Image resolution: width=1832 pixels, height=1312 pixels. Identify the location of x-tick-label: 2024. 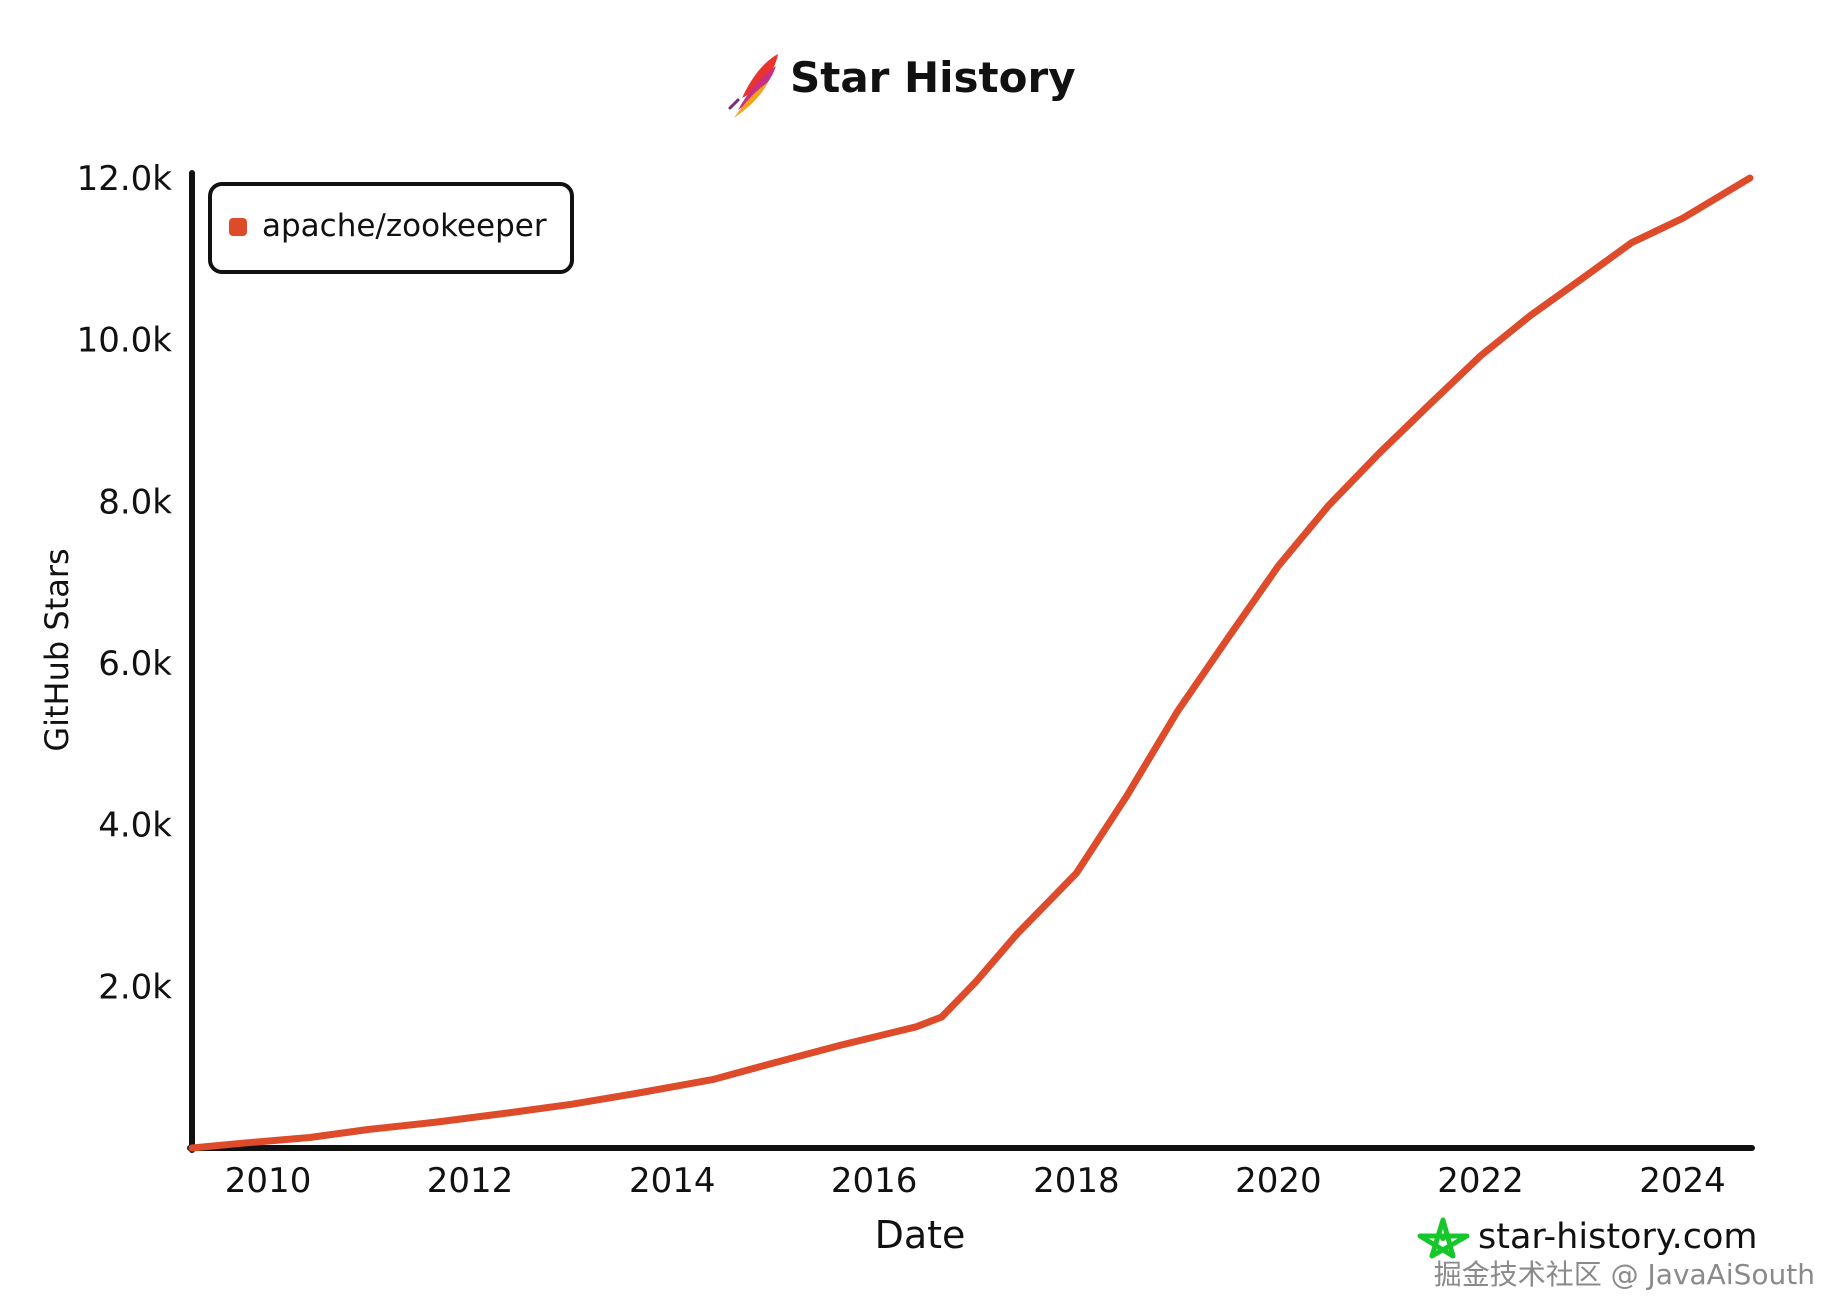
(1682, 1181).